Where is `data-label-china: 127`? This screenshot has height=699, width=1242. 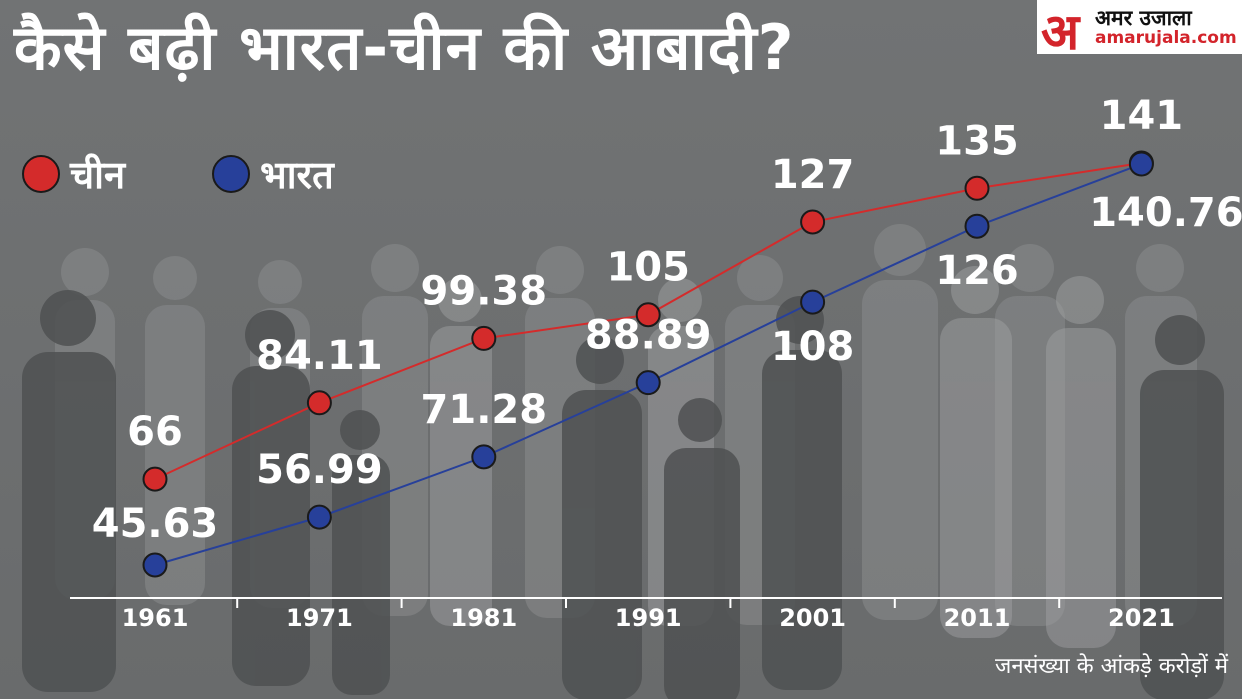 data-label-china: 127 is located at coordinates (813, 175).